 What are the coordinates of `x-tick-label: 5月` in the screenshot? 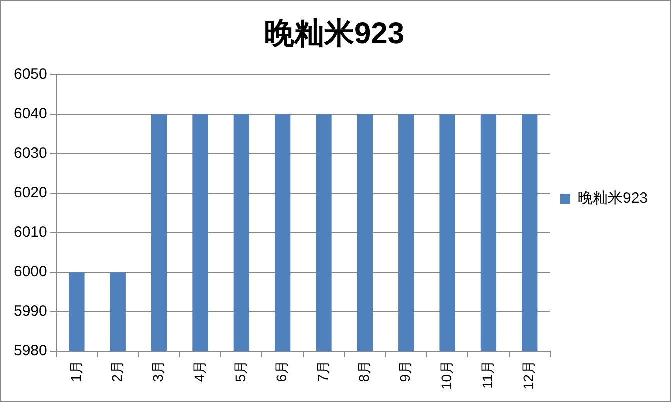 It's located at (240, 371).